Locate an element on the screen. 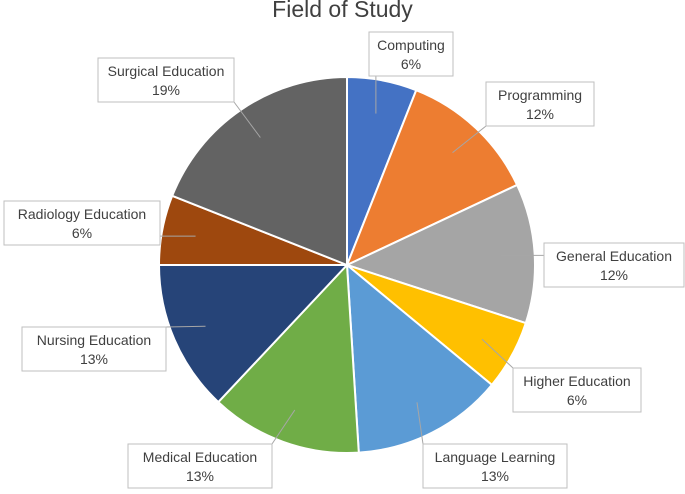  callout-box-computing is located at coordinates (411, 54).